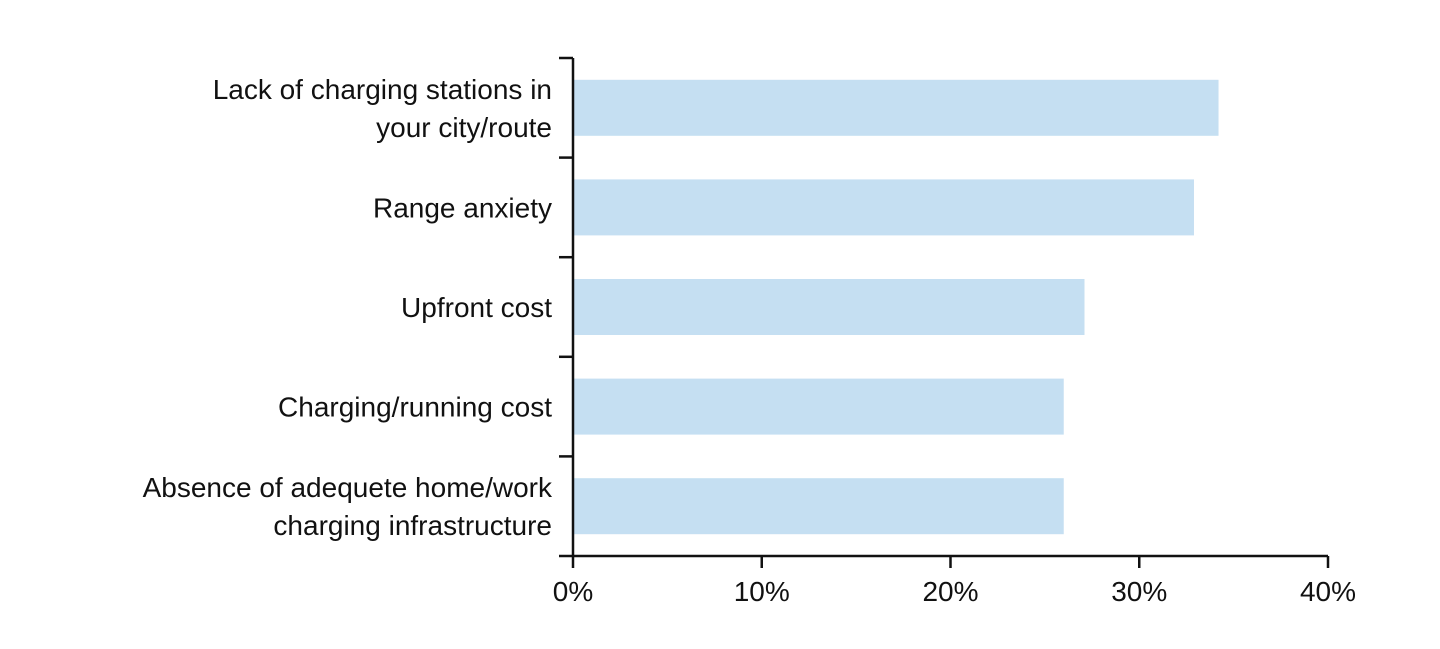 The height and width of the screenshot is (649, 1440). Describe the element at coordinates (464, 127) in the screenshot. I see `category-label-0-line-1: your city/route` at that location.